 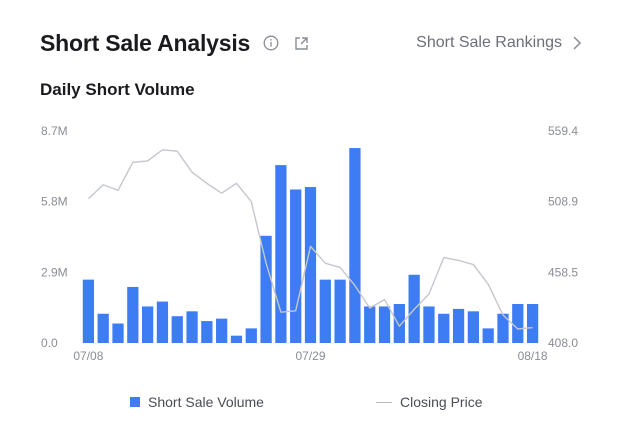 What do you see at coordinates (533, 356) in the screenshot?
I see `x-tick-label: 08/18` at bounding box center [533, 356].